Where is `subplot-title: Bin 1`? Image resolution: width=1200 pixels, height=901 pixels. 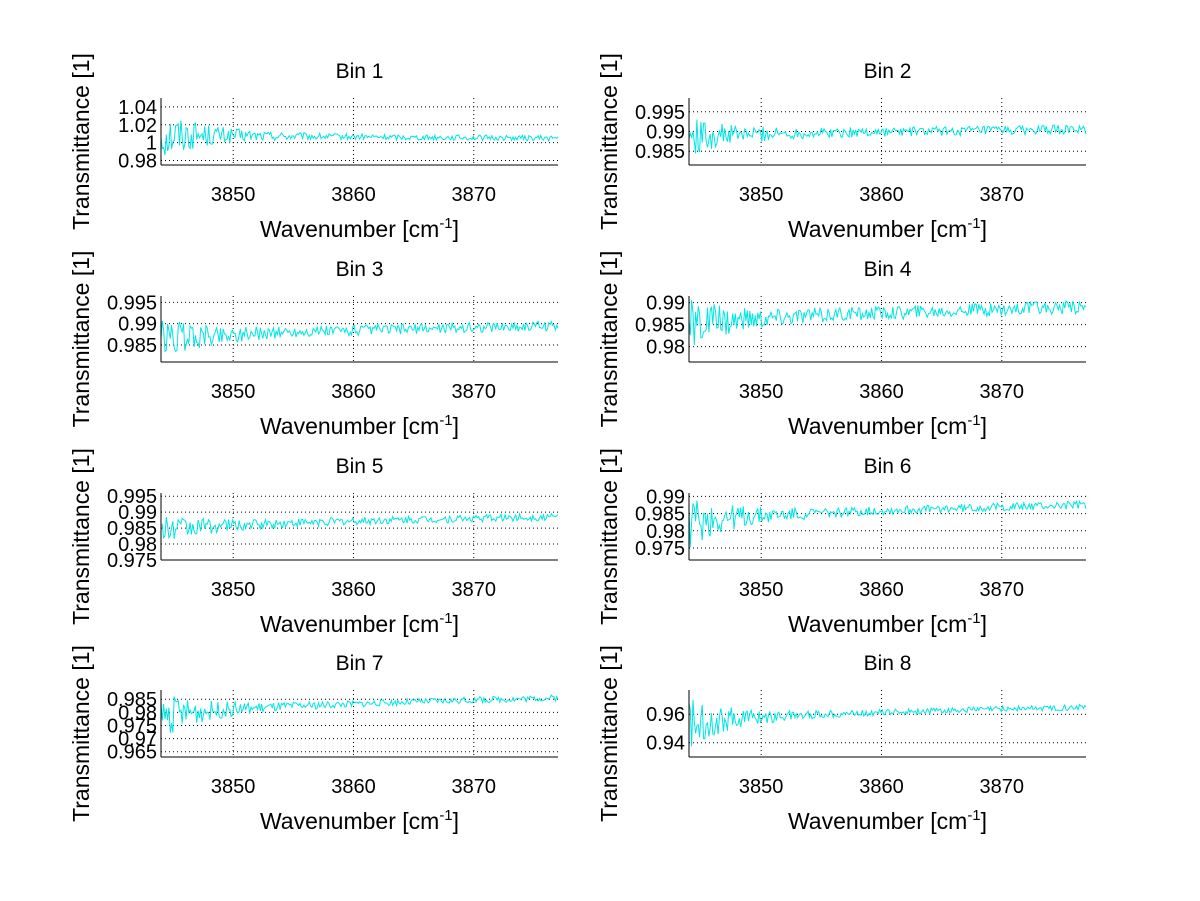 subplot-title: Bin 1 is located at coordinates (360, 71).